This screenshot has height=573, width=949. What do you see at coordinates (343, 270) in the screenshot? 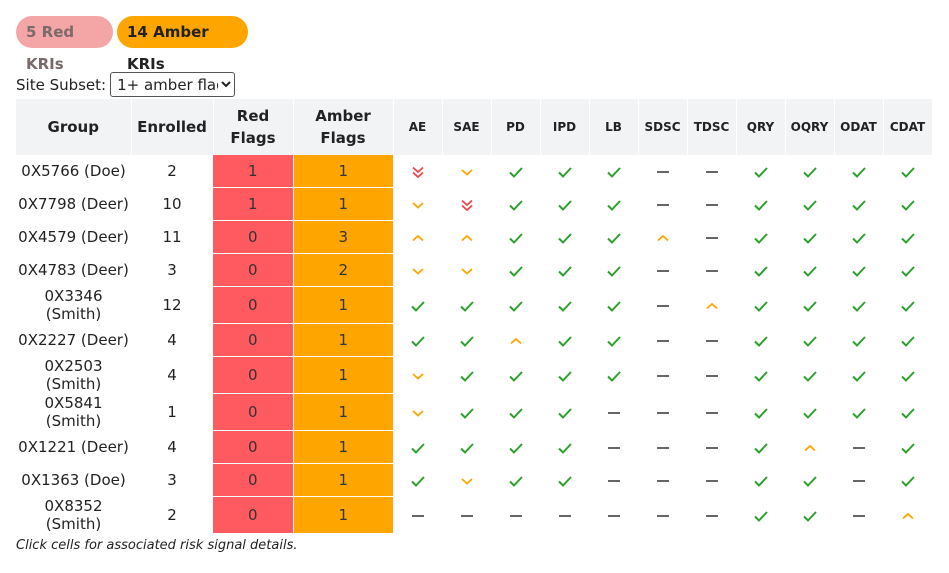
I see `amber-flags-cell: 2` at bounding box center [343, 270].